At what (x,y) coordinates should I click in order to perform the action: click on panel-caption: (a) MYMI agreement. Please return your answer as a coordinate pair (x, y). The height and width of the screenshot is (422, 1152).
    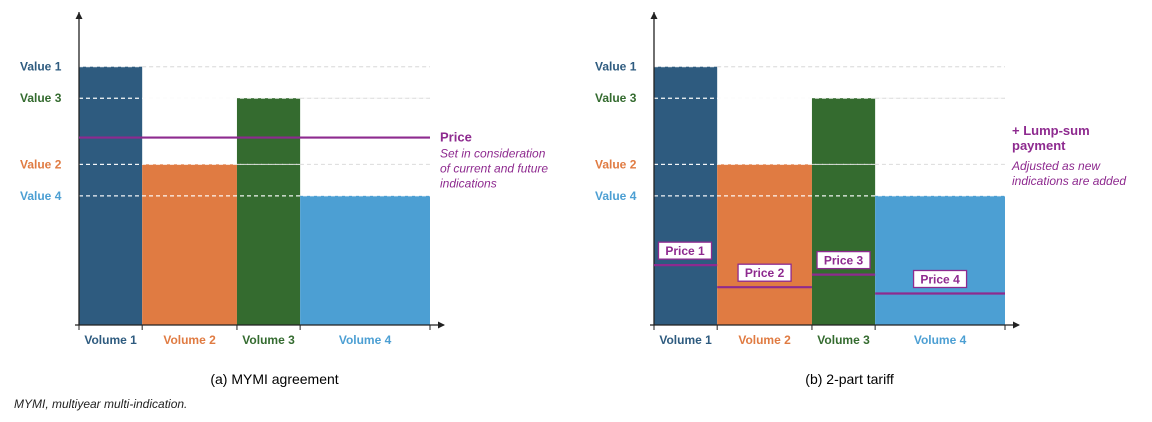
    Looking at the image, I should click on (274, 379).